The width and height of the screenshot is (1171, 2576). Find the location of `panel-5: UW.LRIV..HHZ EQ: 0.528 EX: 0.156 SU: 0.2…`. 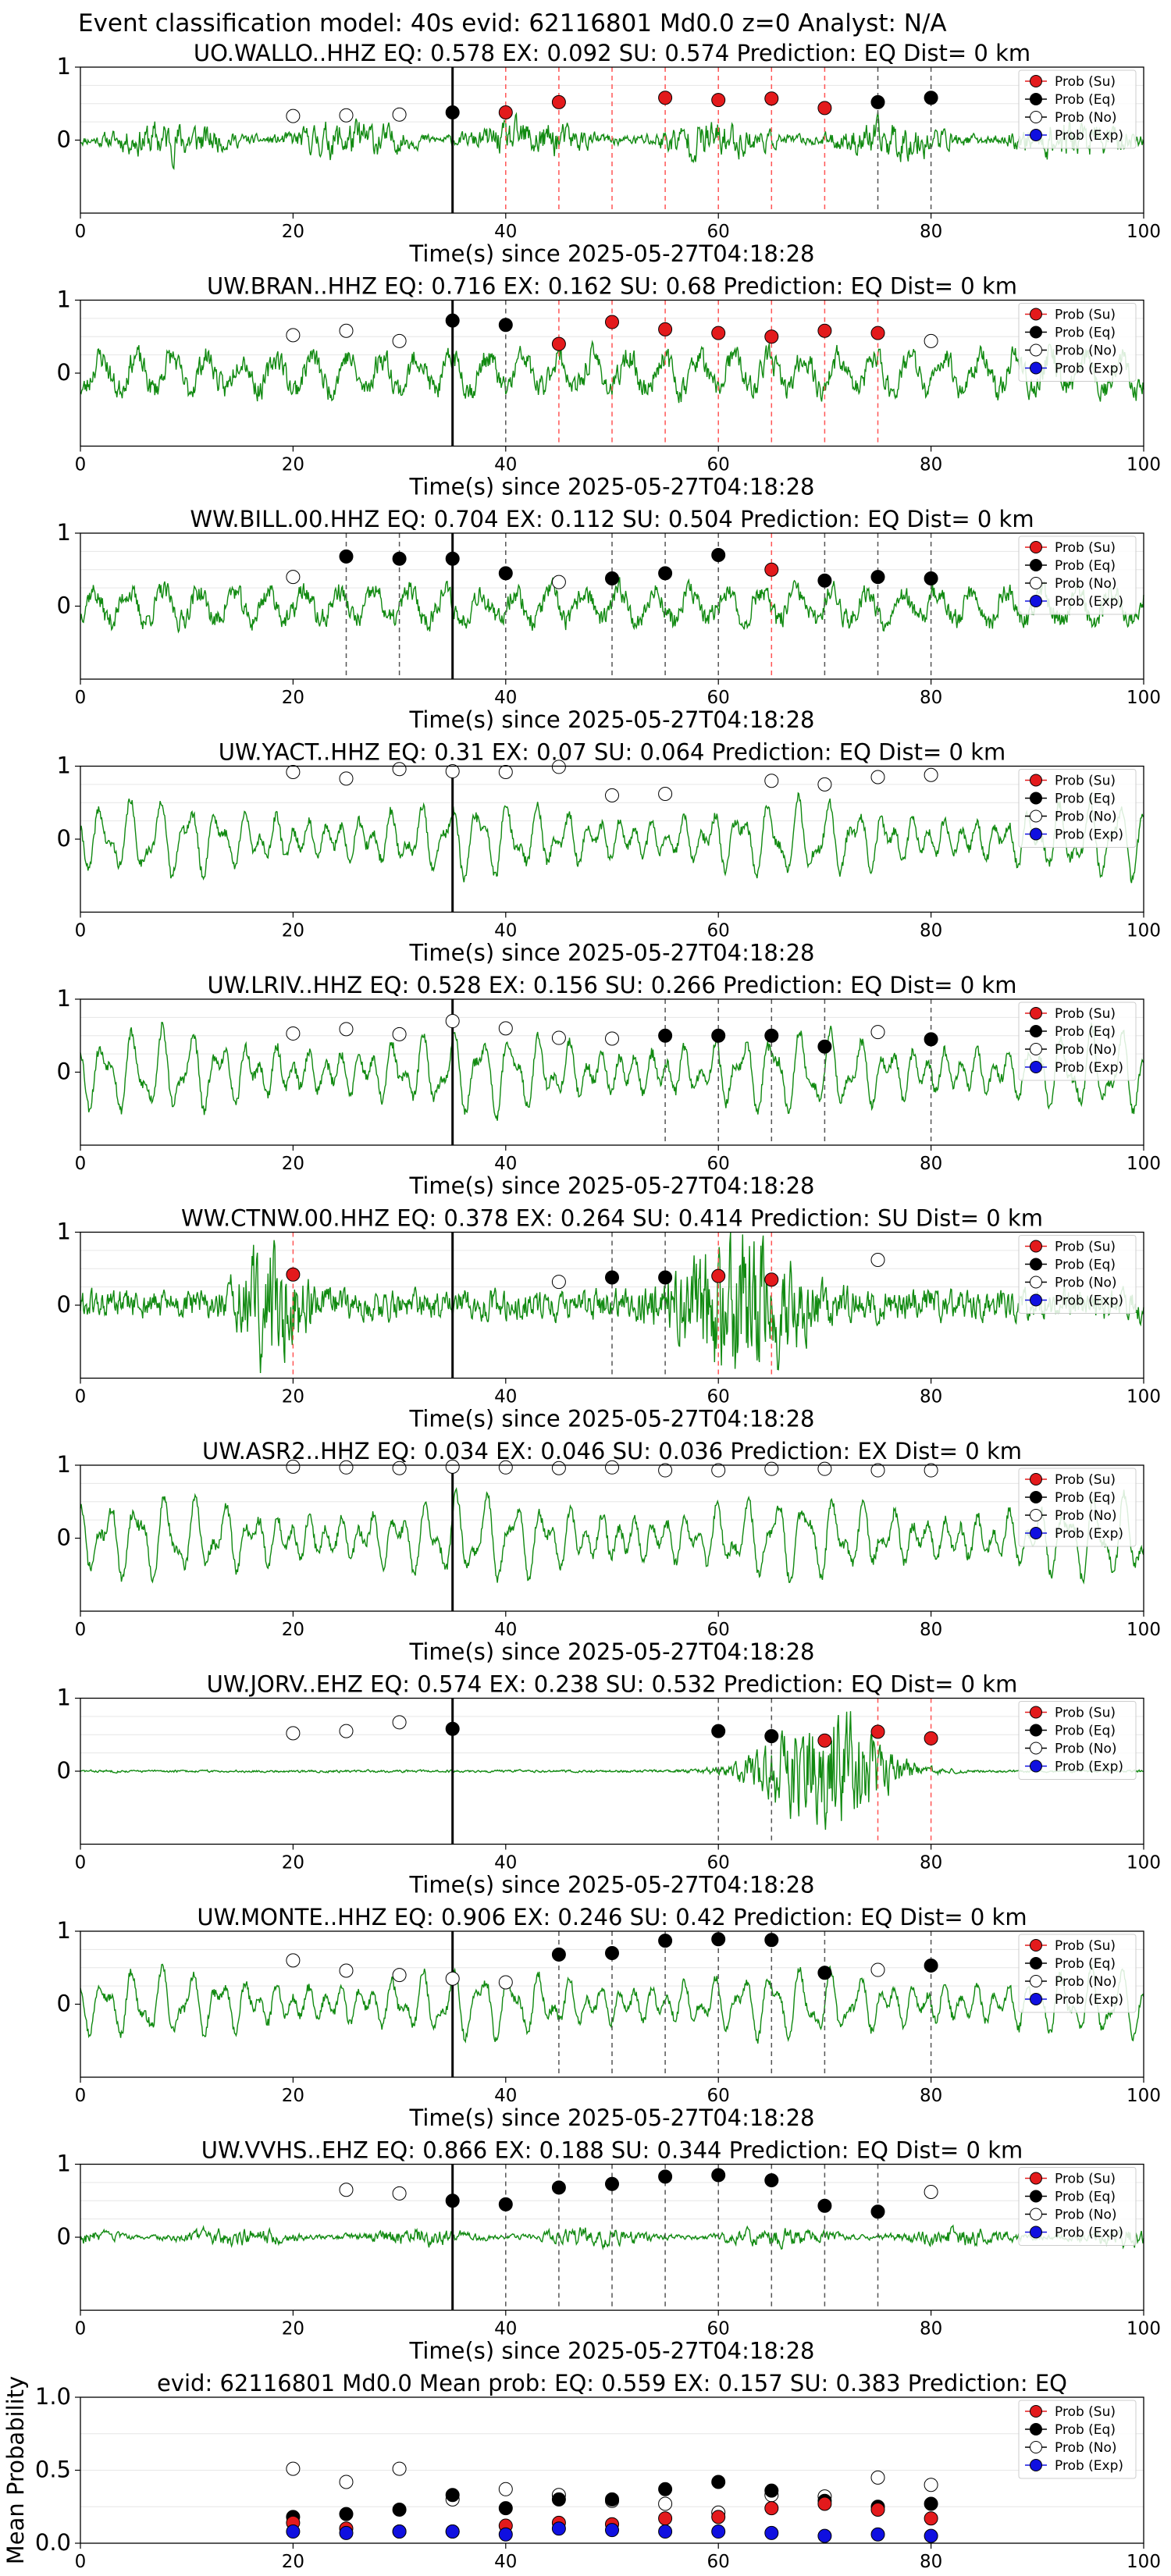

panel-5: UW.LRIV..HHZ EQ: 0.528 EX: 0.156 SU: 0.2… is located at coordinates (609, 1085).